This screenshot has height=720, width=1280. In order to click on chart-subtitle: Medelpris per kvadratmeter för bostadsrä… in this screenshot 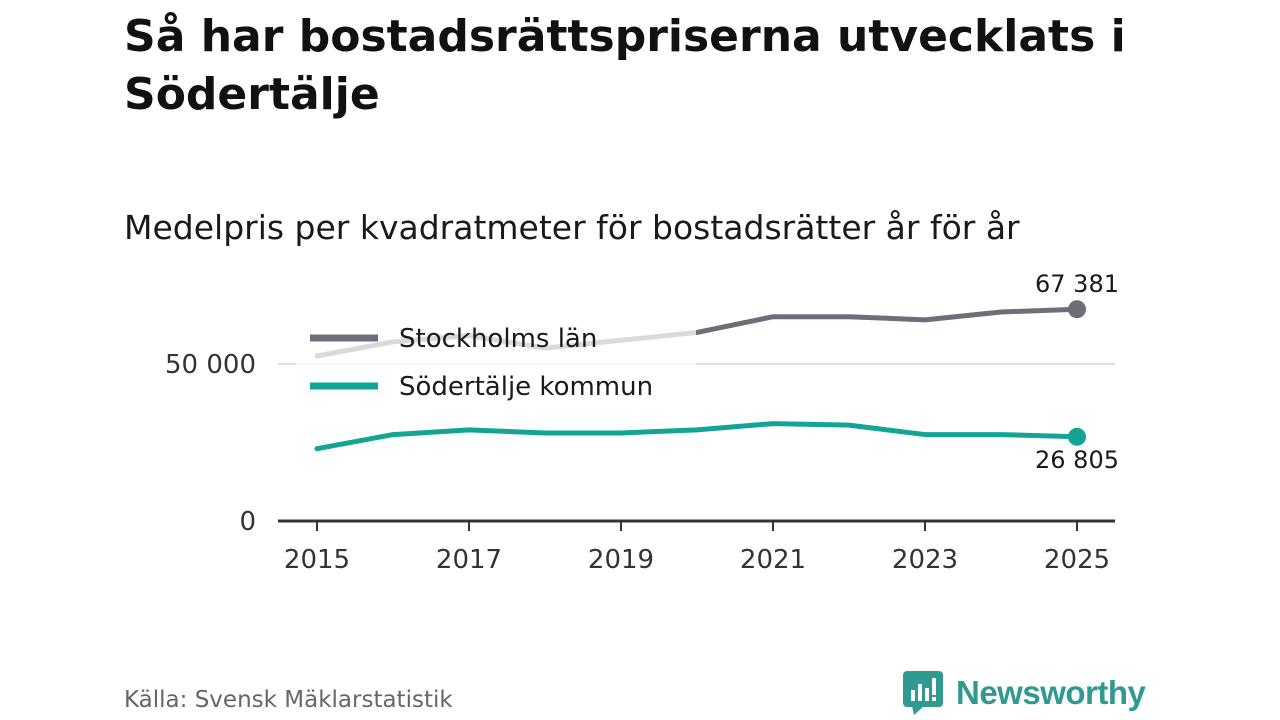, I will do `click(572, 227)`.